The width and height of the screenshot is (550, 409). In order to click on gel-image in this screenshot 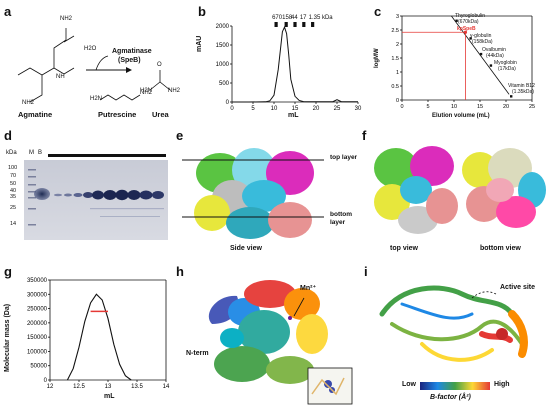, I will do `click(96, 200)`.